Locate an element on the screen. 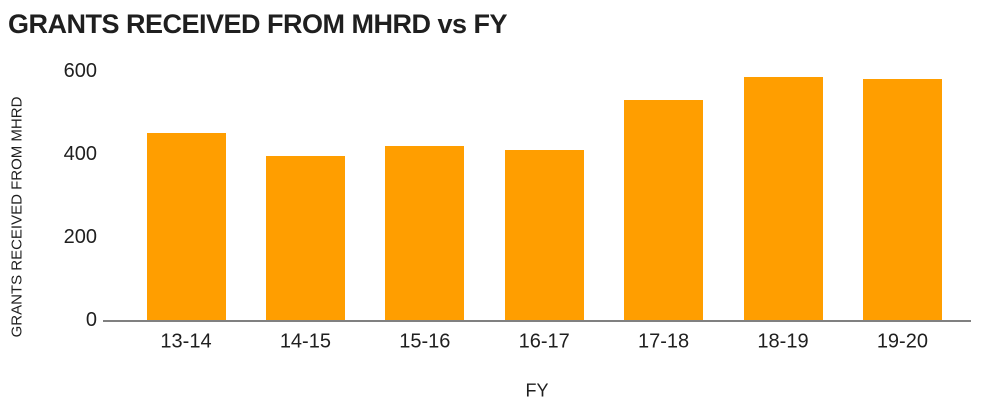 This screenshot has height=412, width=983. x-tick-label: 19-20 is located at coordinates (902, 341).